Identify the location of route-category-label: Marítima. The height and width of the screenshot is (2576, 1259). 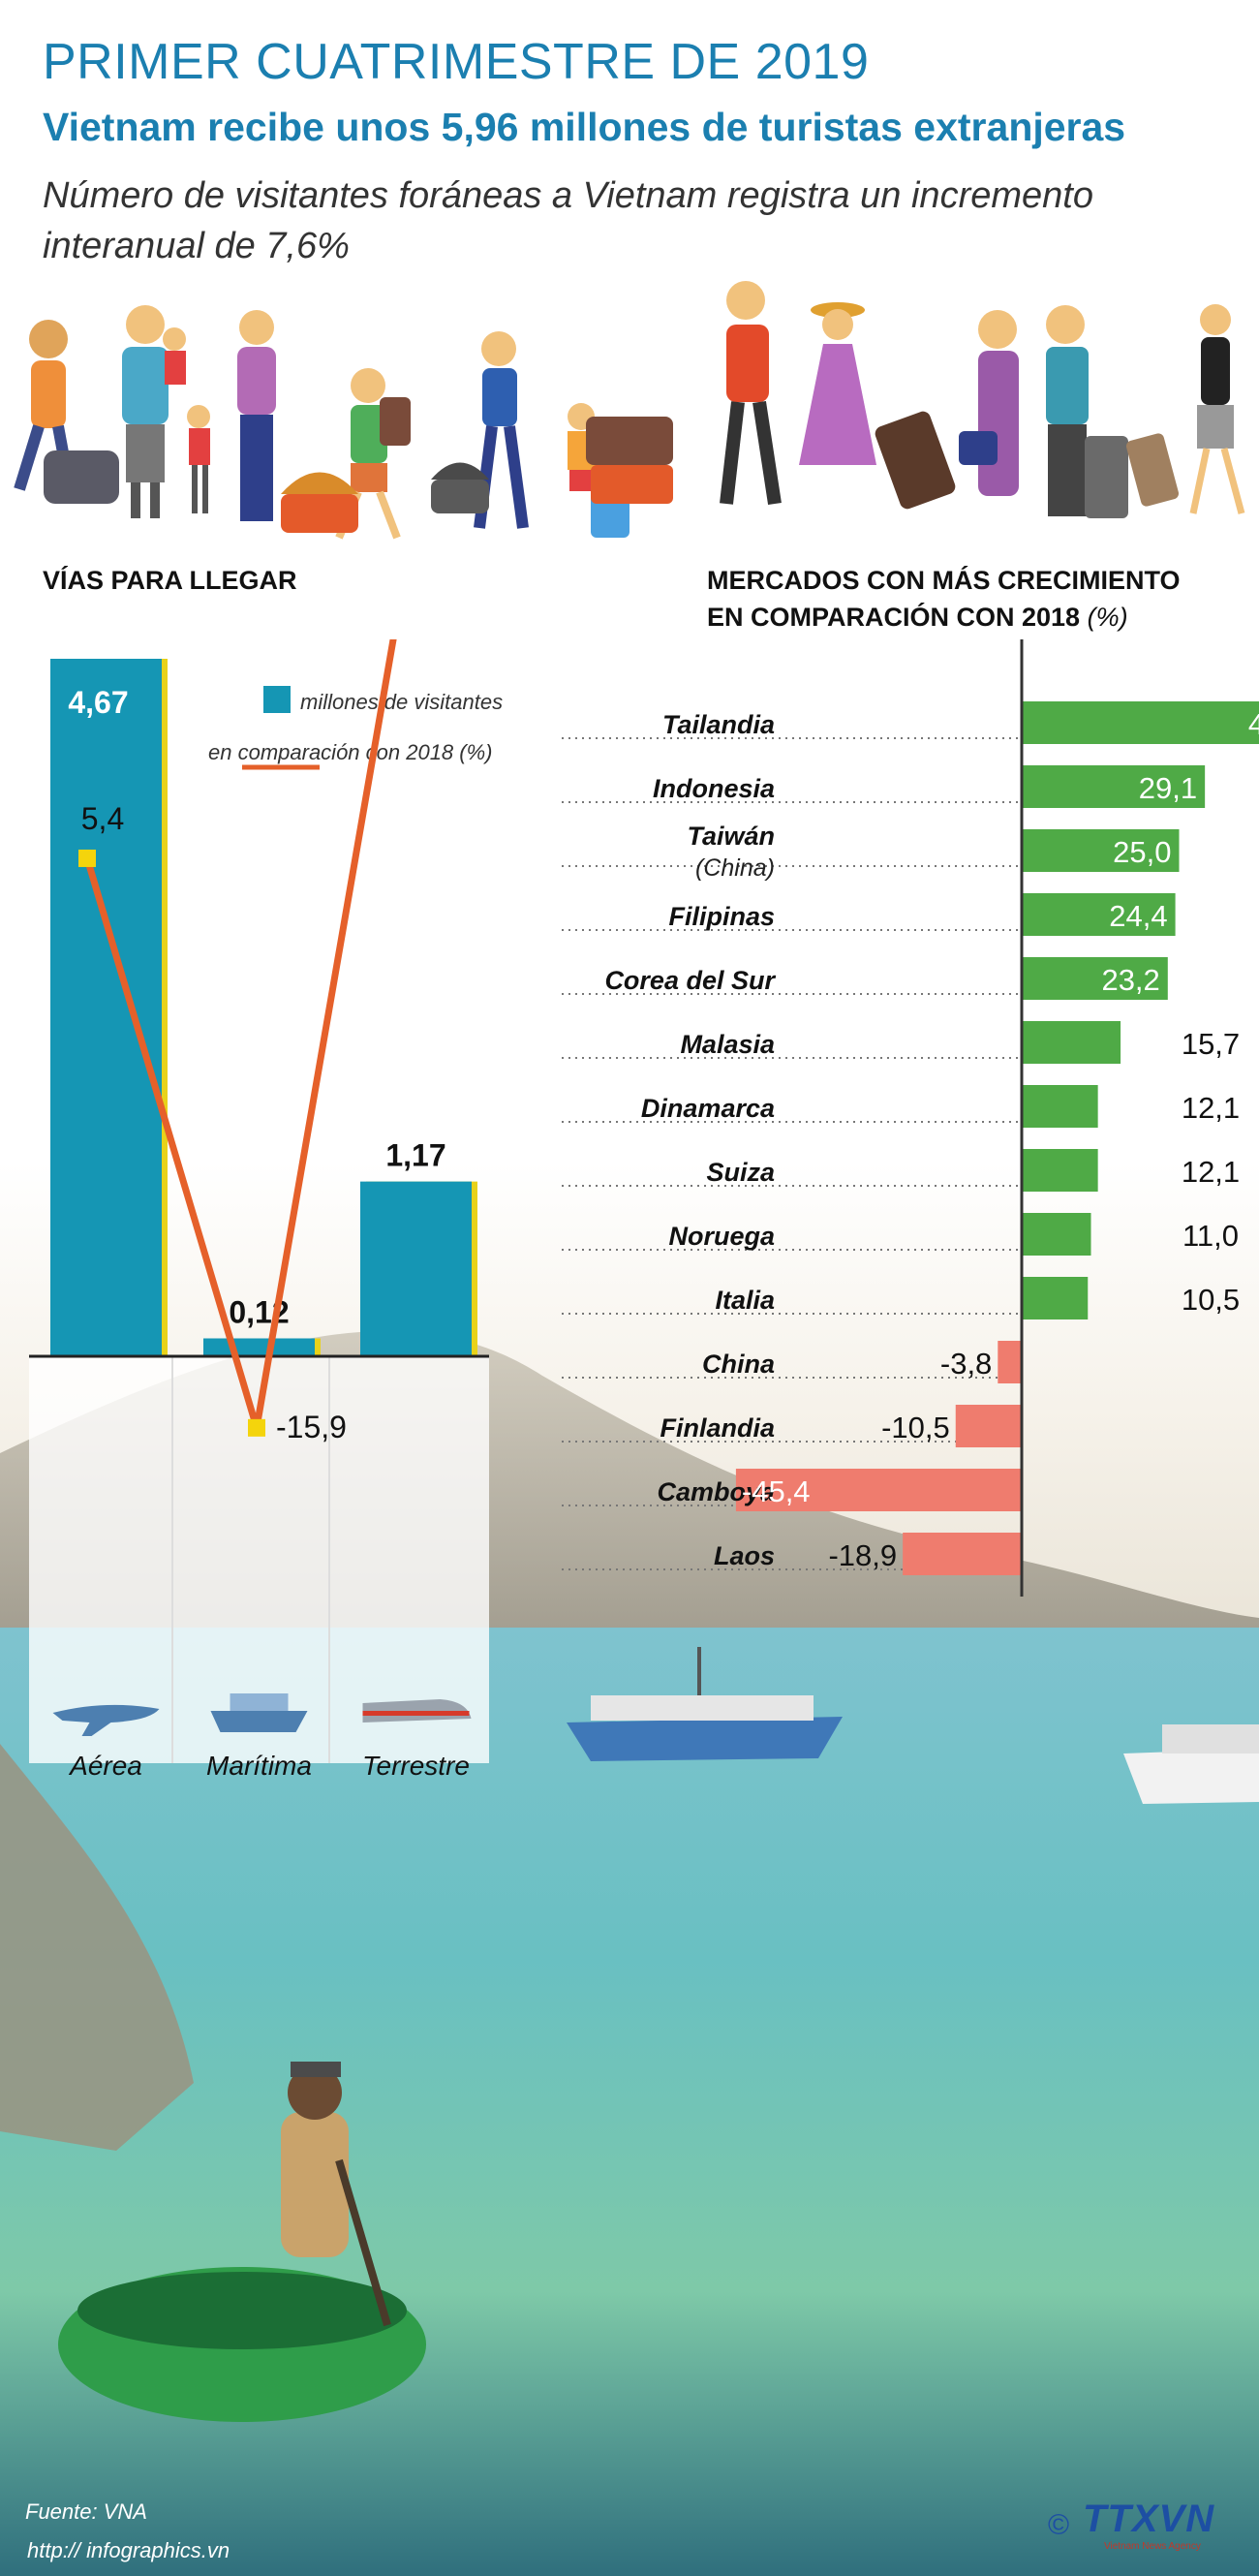
(259, 1766).